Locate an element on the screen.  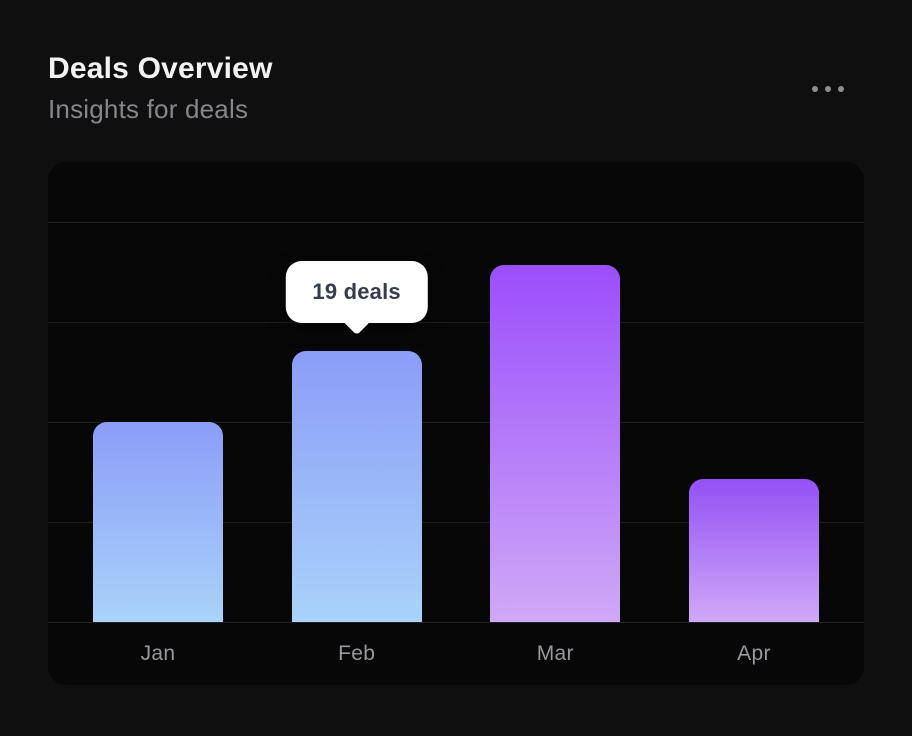
bar-slot-apr is located at coordinates (753, 550).